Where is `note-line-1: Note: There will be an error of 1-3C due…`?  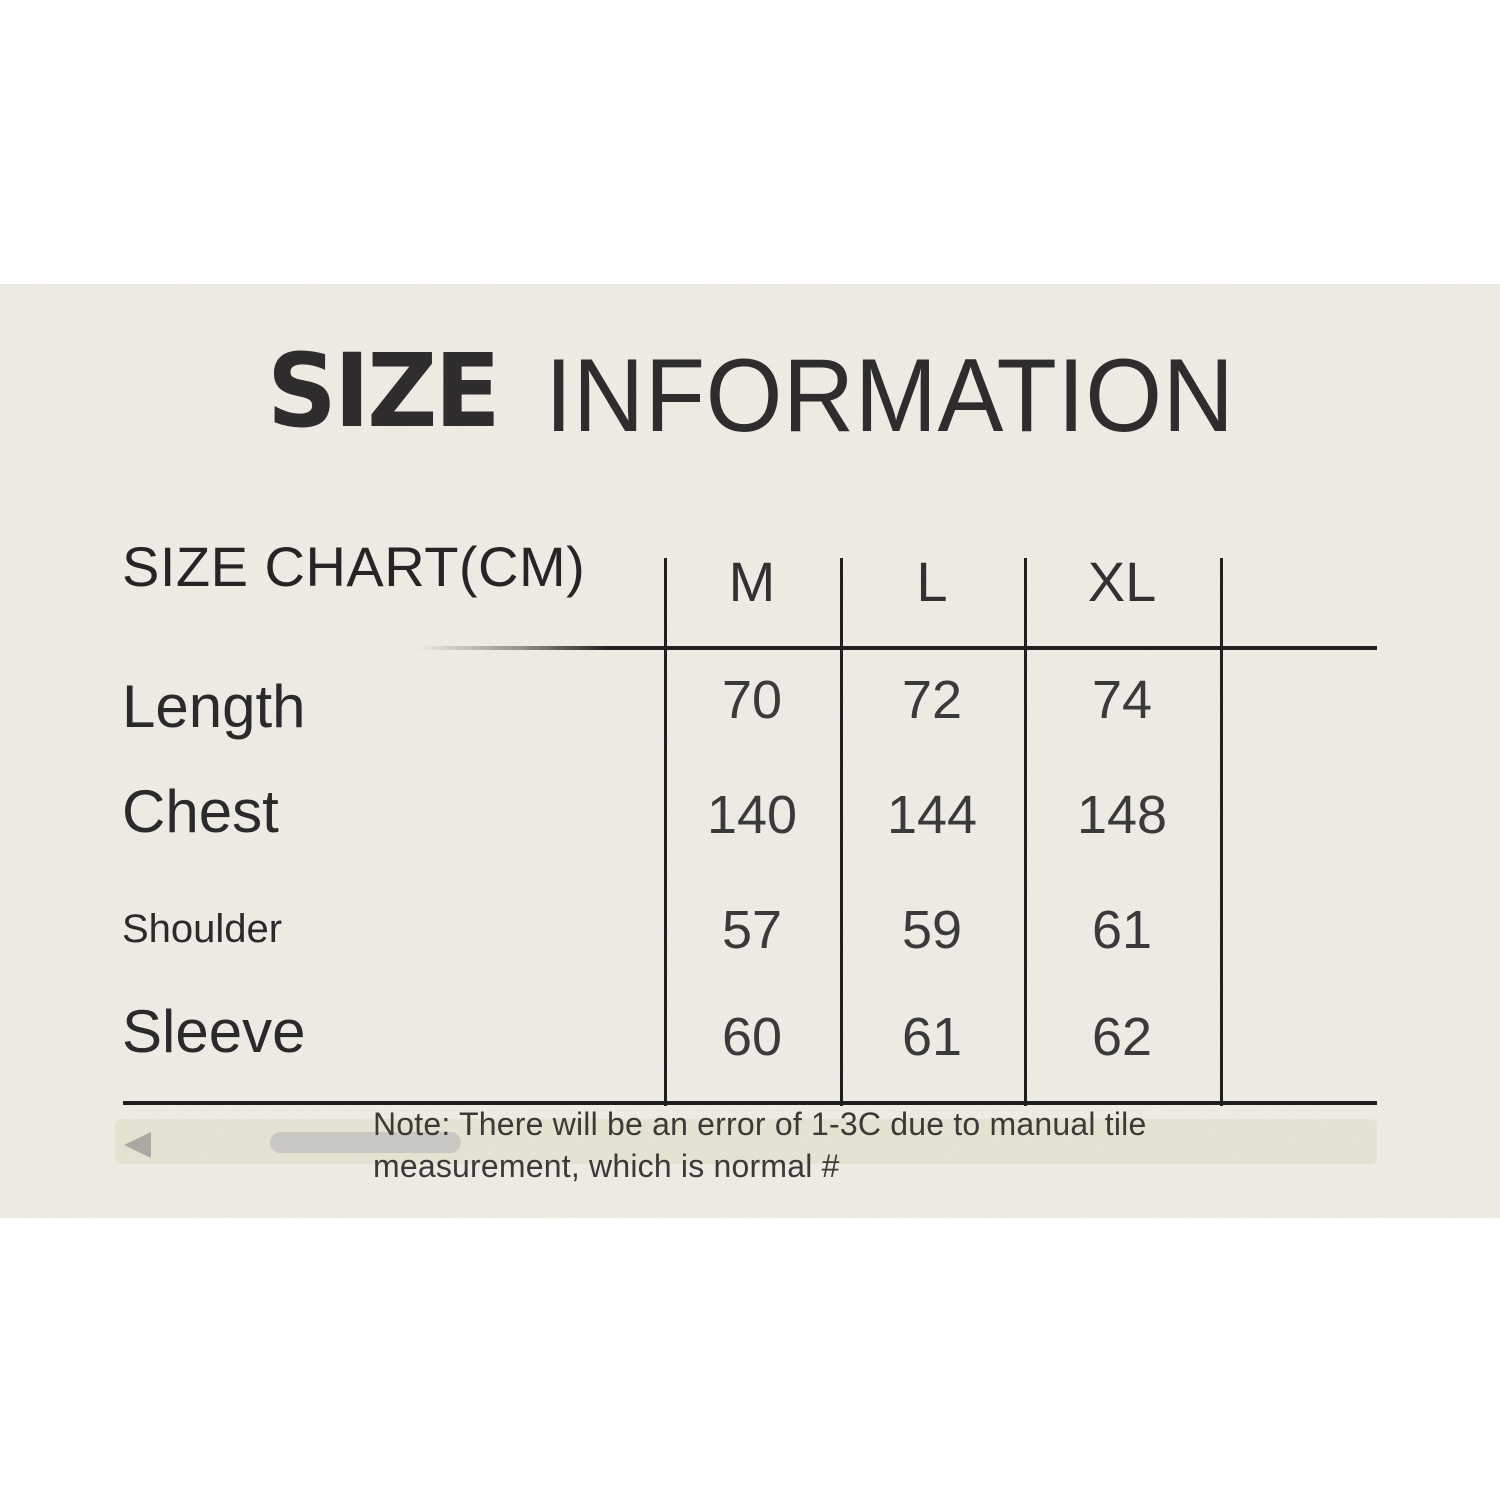
note-line-1: Note: There will be an error of 1-3C due… is located at coordinates (760, 1124).